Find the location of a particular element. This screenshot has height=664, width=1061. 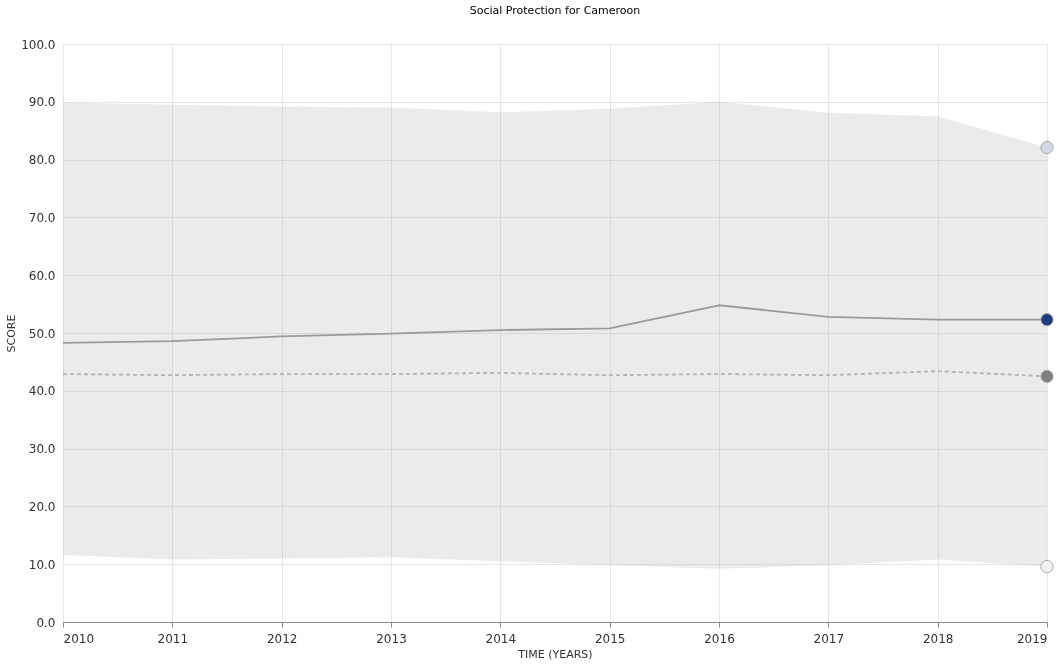

x-tick-label: 2010 is located at coordinates (79, 638).